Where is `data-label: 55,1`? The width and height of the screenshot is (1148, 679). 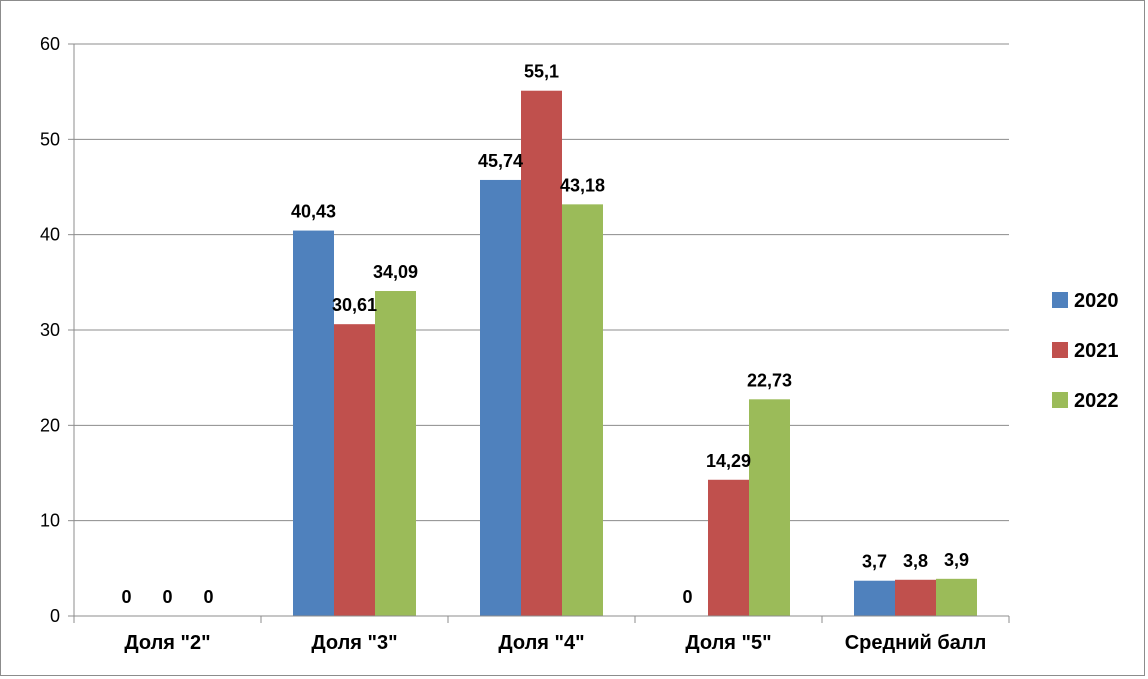
data-label: 55,1 is located at coordinates (541, 72).